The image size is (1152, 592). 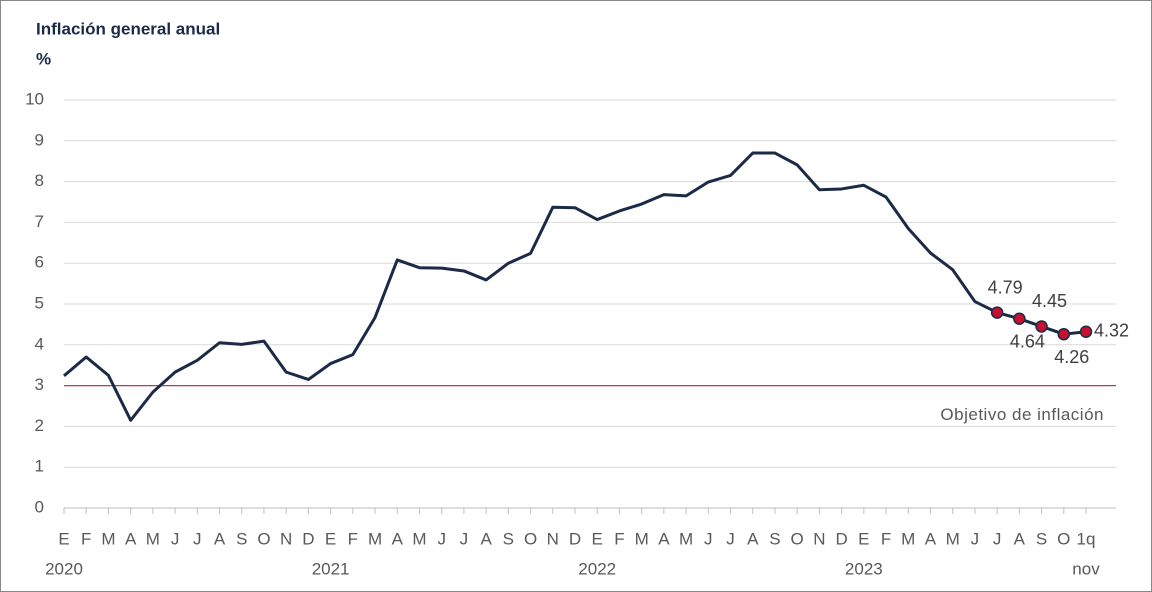 I want to click on x-group-label: 2023, so click(x=864, y=568).